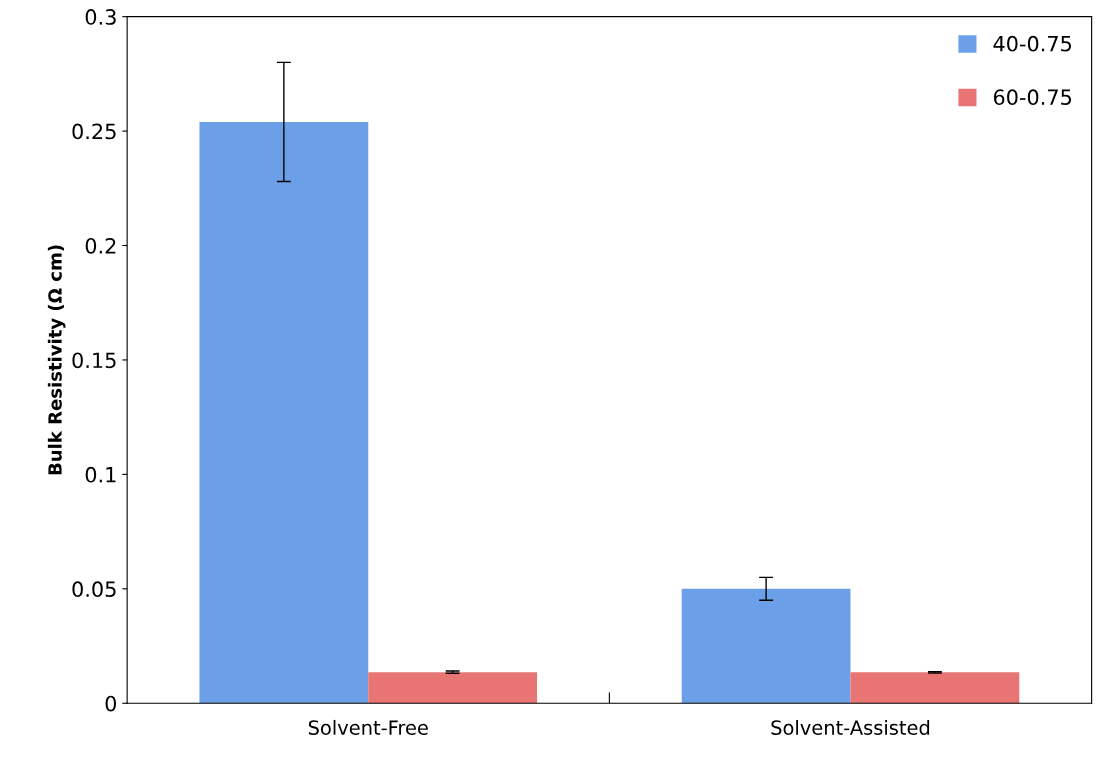 This screenshot has height=757, width=1096. I want to click on y-axis-title: Bulk Resistivity (Ω cm), so click(56, 360).